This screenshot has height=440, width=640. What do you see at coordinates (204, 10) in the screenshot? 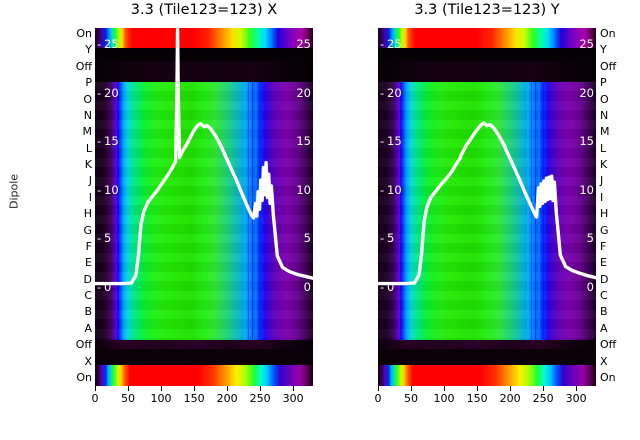
I see `panel-title-x: 3.3 (Tile123=123) X` at bounding box center [204, 10].